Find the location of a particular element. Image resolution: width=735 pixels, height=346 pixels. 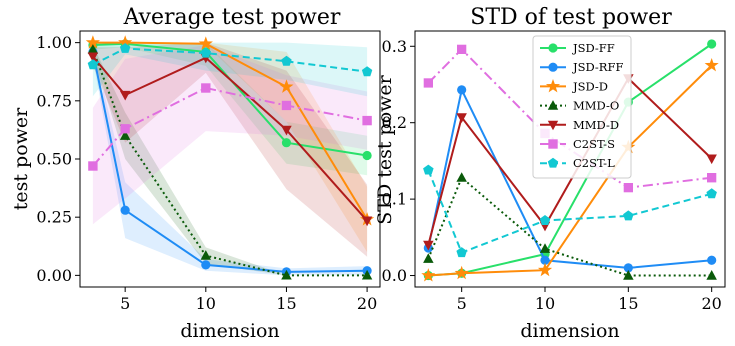

line-c2st_s is located at coordinates (230, 126).